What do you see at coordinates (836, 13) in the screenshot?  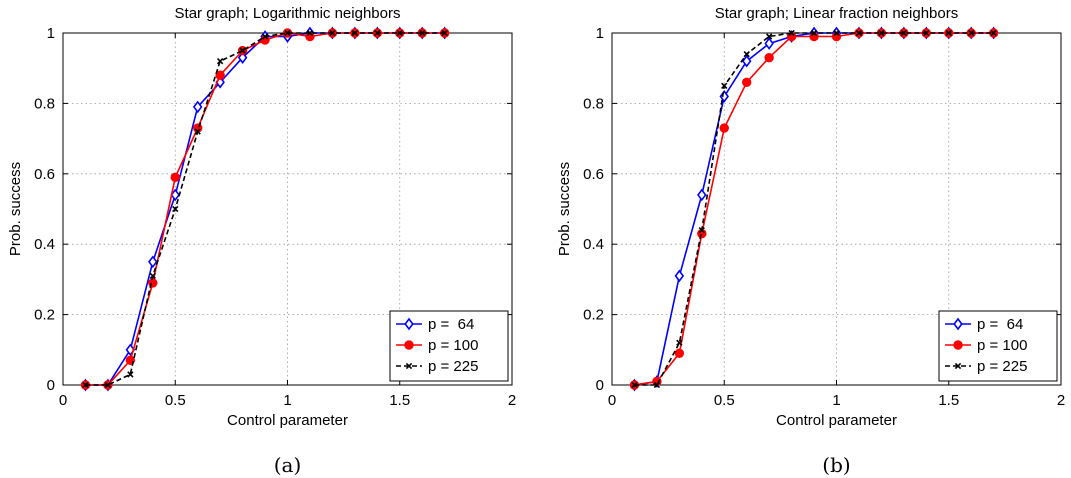 I see `chart-title: Star graph; Linear fraction neighbors` at bounding box center [836, 13].